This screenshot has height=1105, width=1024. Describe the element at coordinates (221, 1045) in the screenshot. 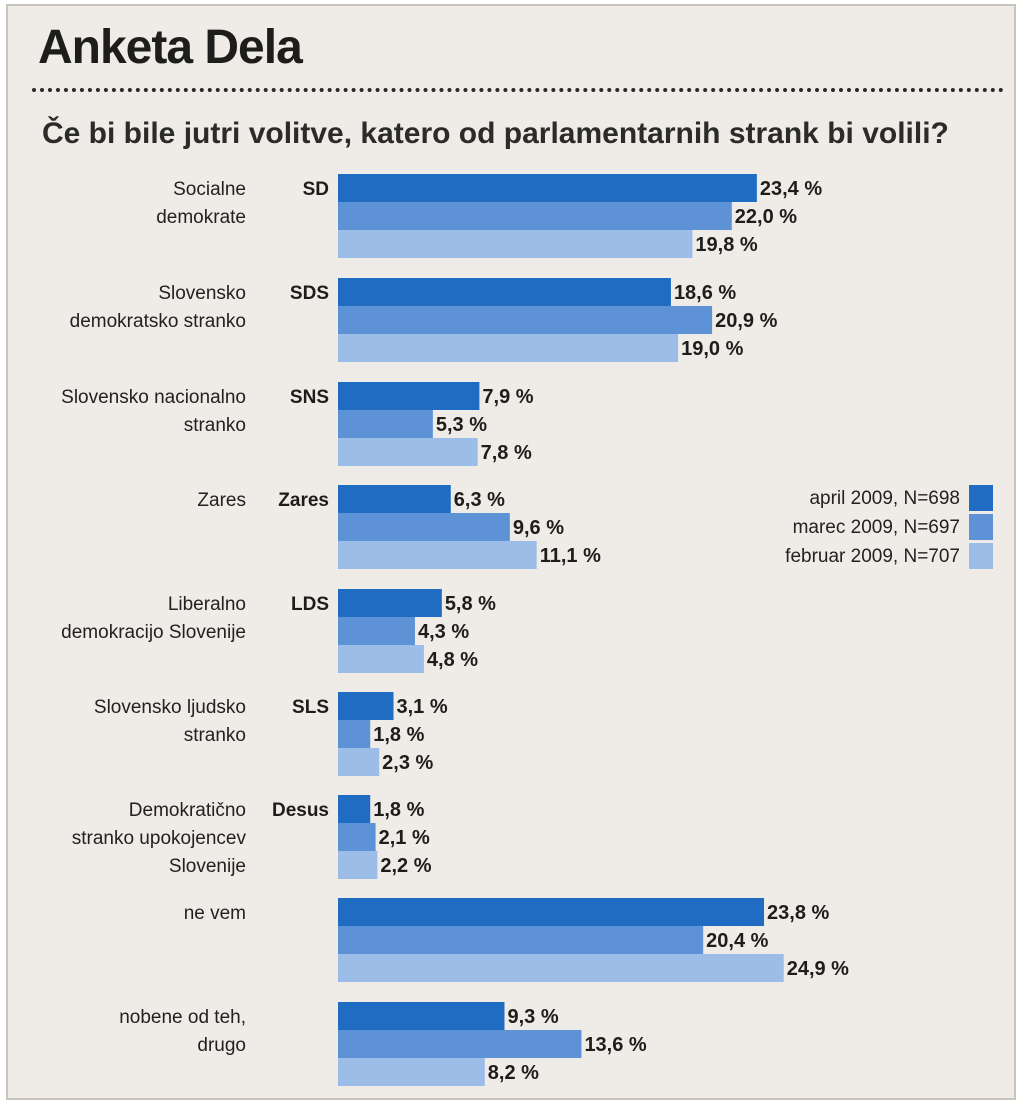

I see `category-label: drugo` at that location.